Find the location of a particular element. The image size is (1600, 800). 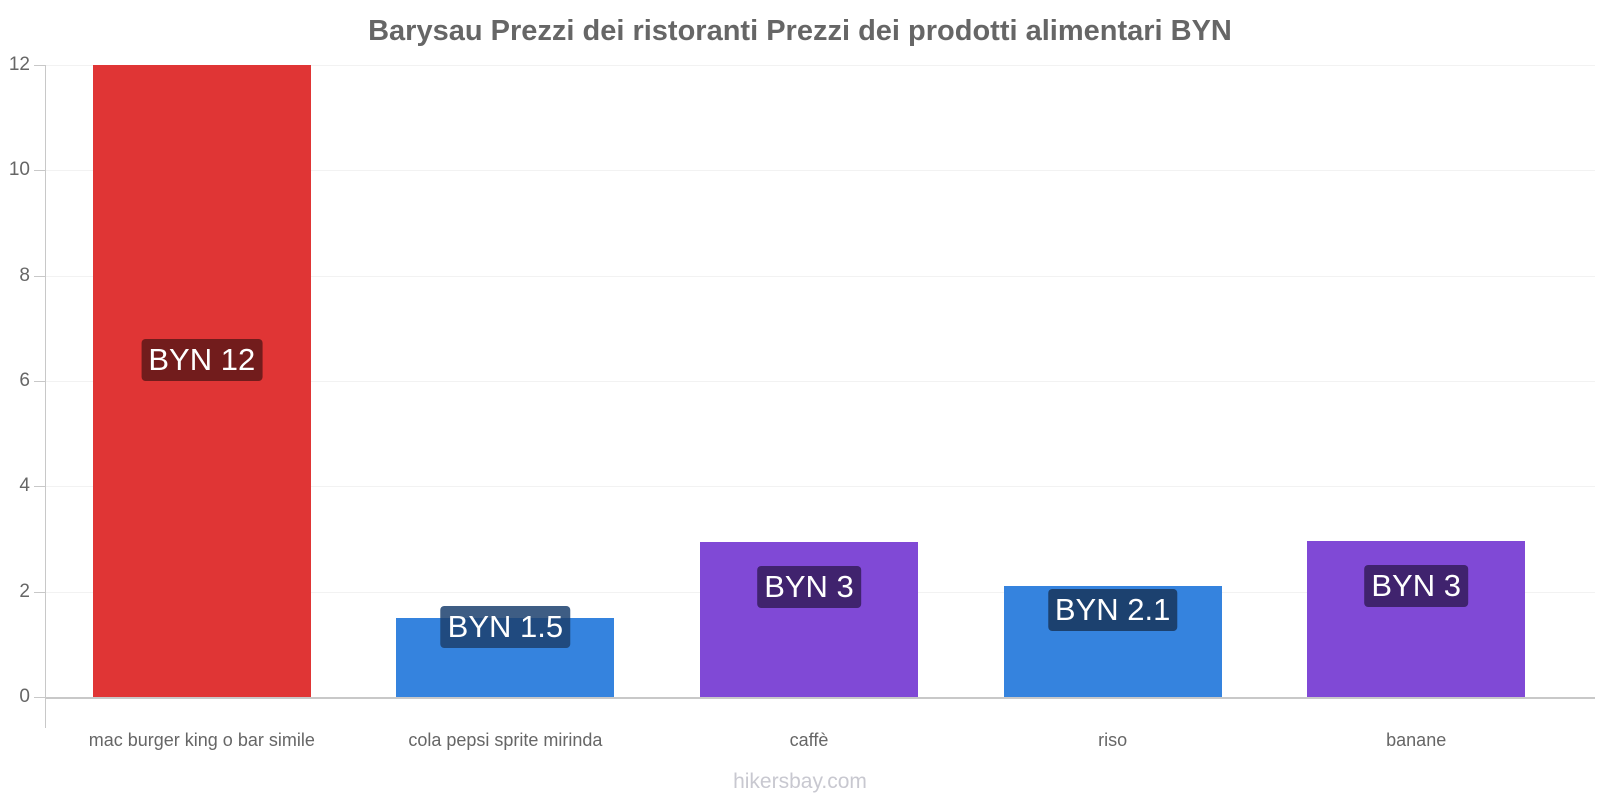

y-tick-label: 8 is located at coordinates (24, 275).